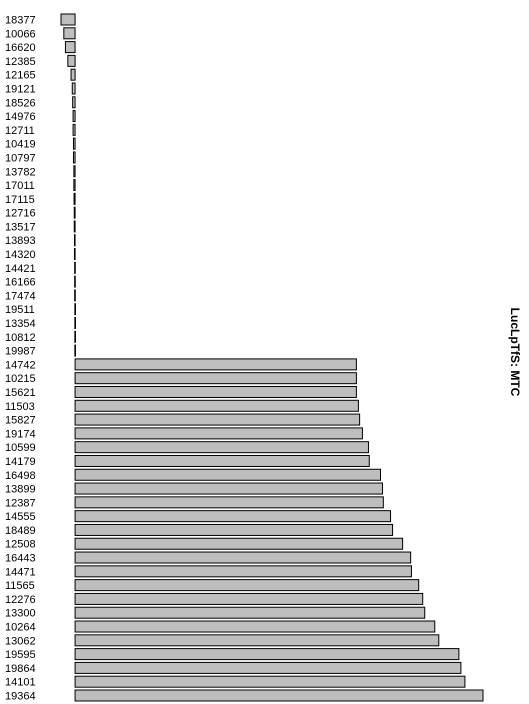  What do you see at coordinates (20, 324) in the screenshot?
I see `category-label-13354: 13354` at bounding box center [20, 324].